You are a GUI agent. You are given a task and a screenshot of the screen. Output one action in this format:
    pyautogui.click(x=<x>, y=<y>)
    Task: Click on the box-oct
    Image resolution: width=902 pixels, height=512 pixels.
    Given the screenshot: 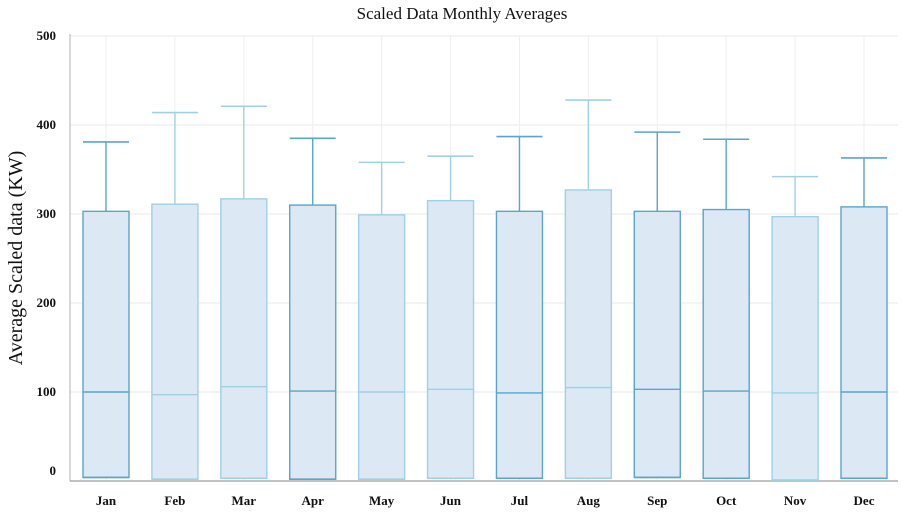 What is the action you would take?
    pyautogui.click(x=726, y=309)
    